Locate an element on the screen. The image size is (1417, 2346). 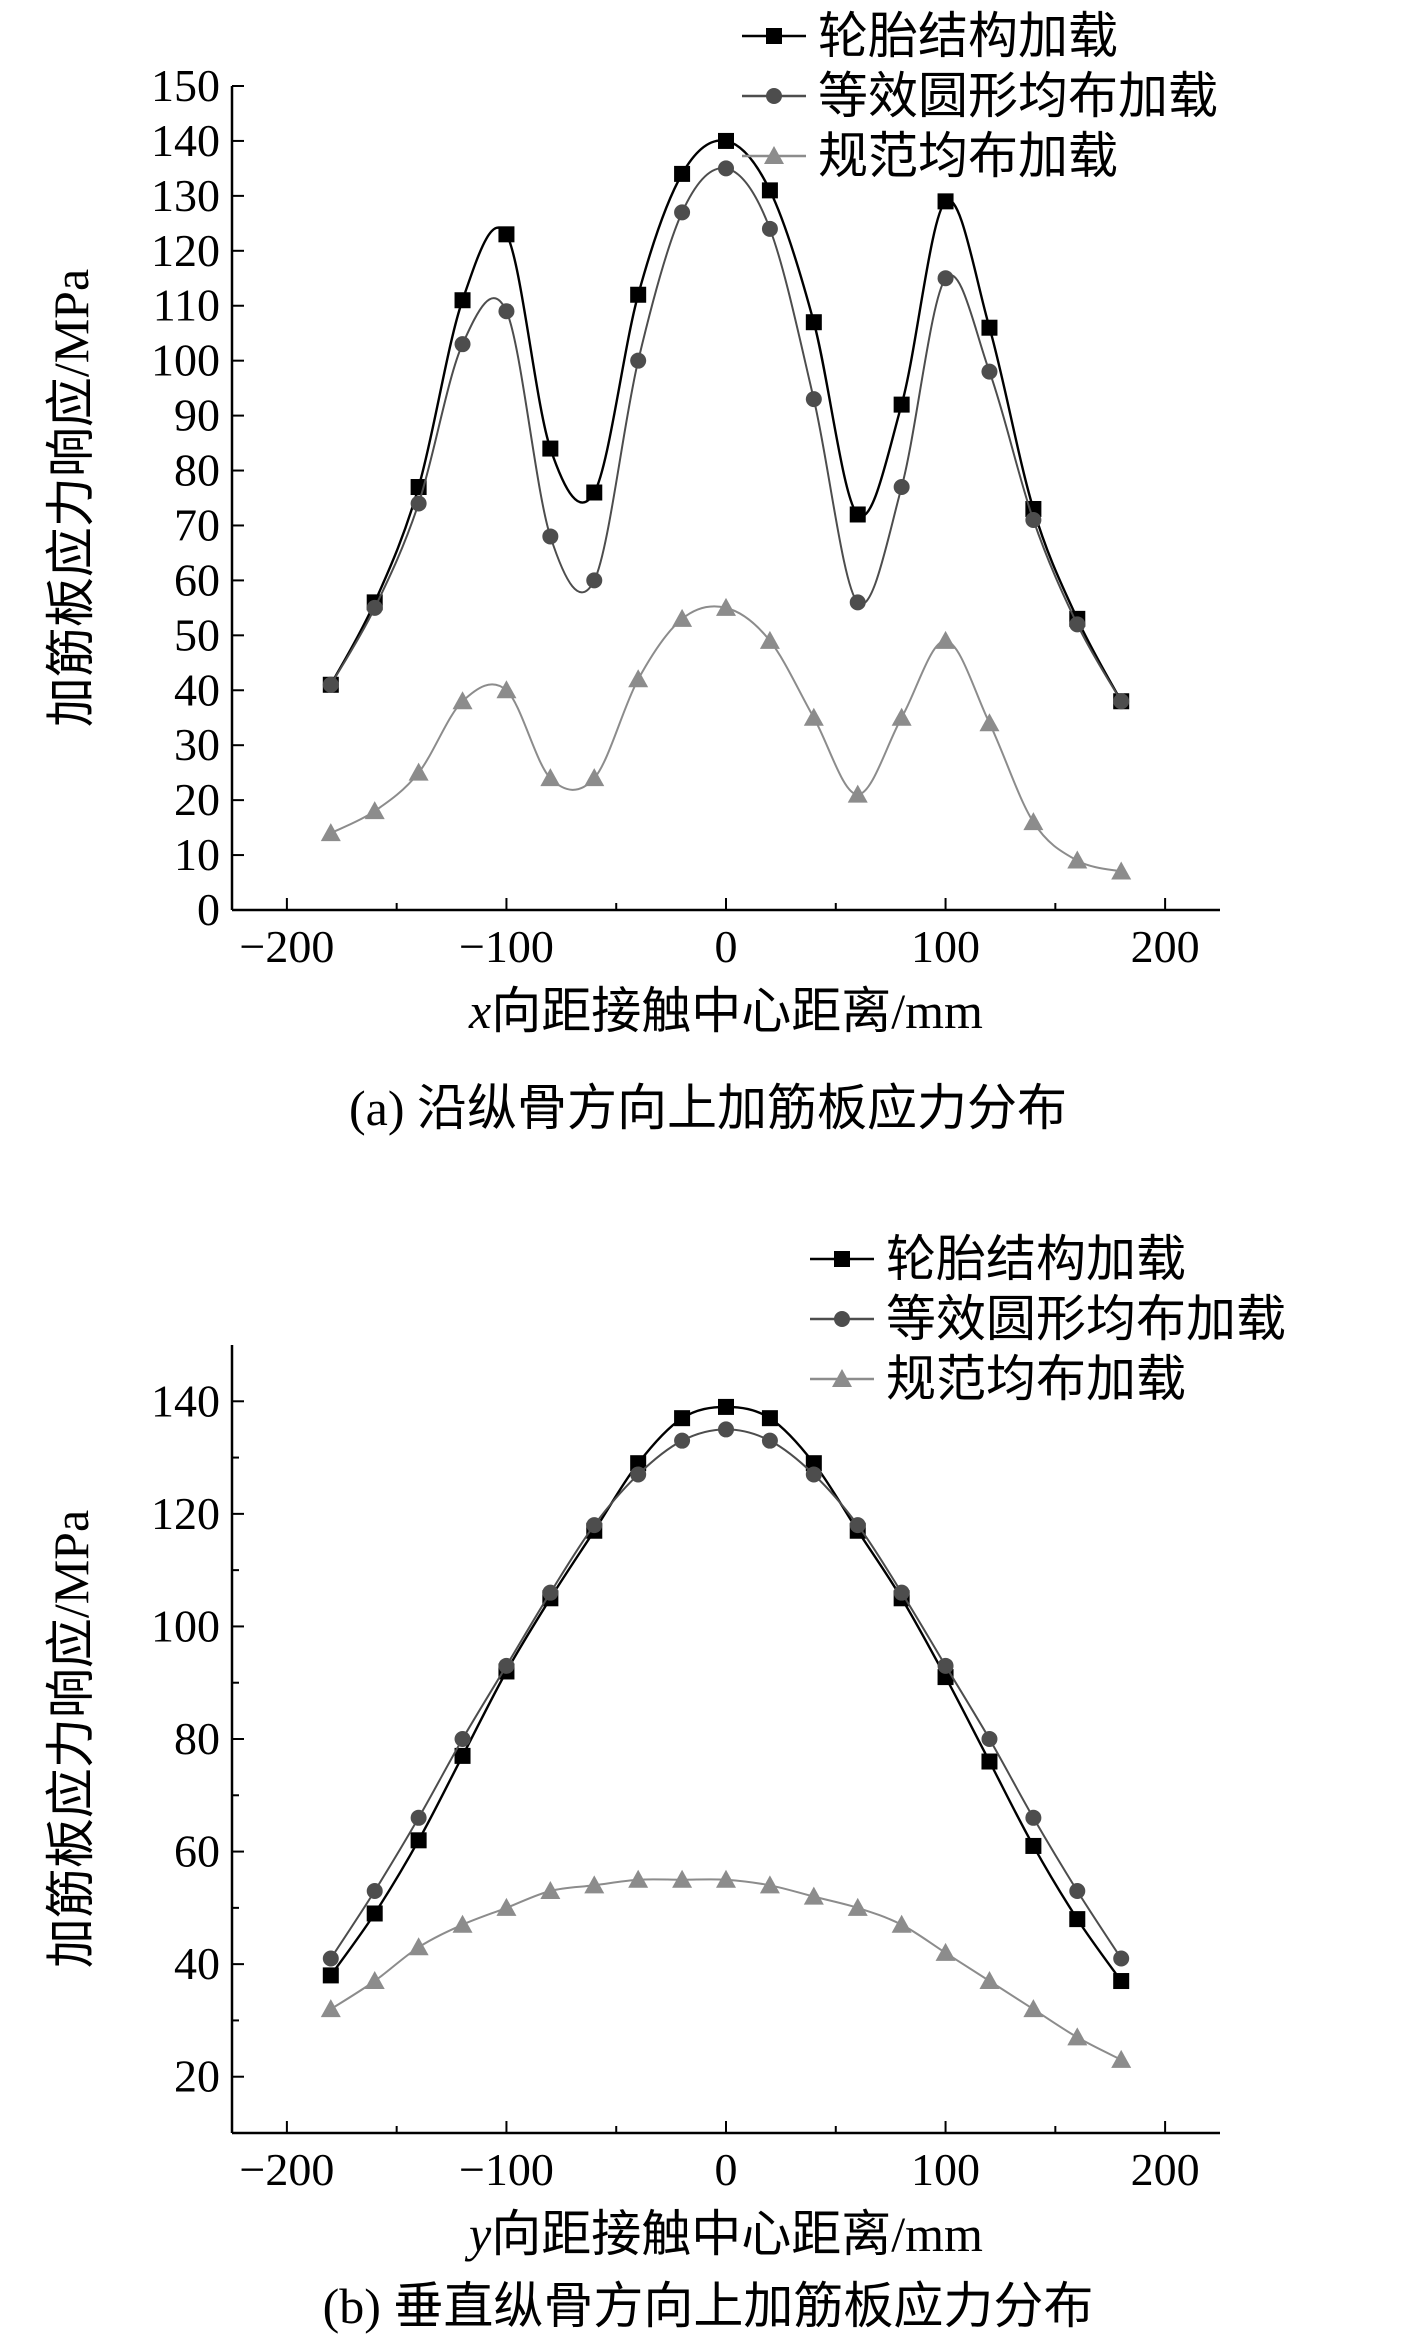
y-tick-label: 90 is located at coordinates (197, 415).